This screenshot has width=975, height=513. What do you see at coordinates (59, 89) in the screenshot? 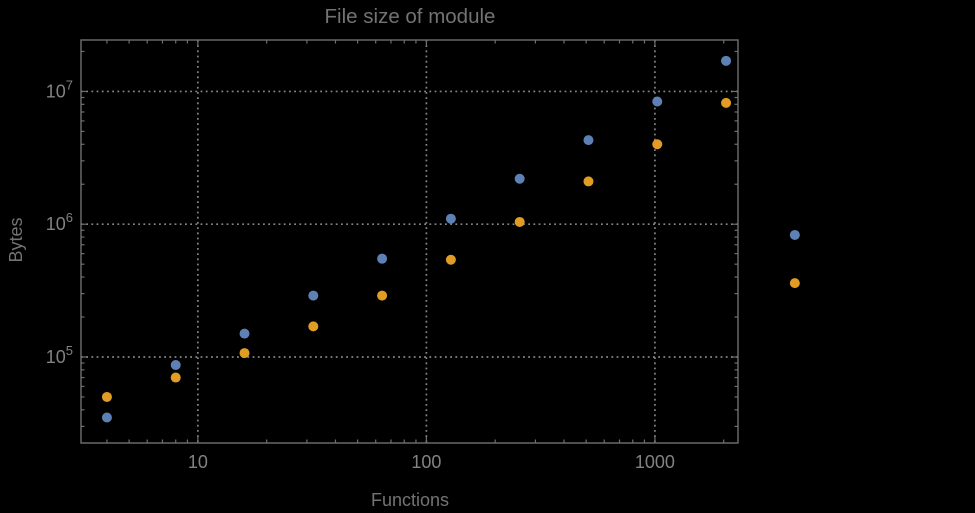
I see `y-tick-label: 10⁷` at bounding box center [59, 89].